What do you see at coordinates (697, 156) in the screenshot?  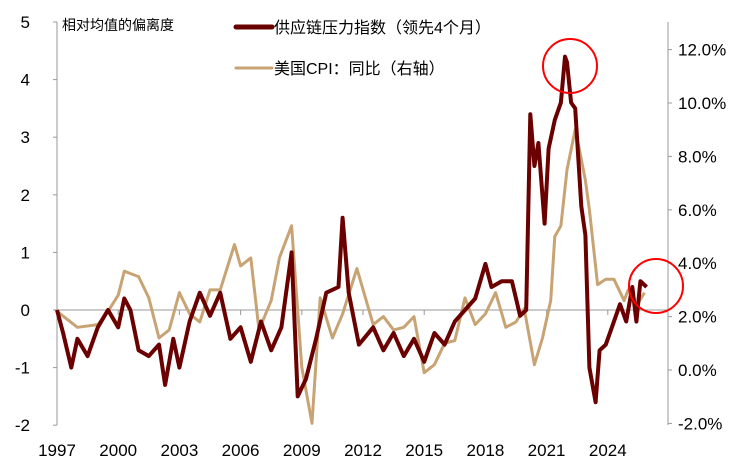 I see `right-tick-label: 8.0%` at bounding box center [697, 156].